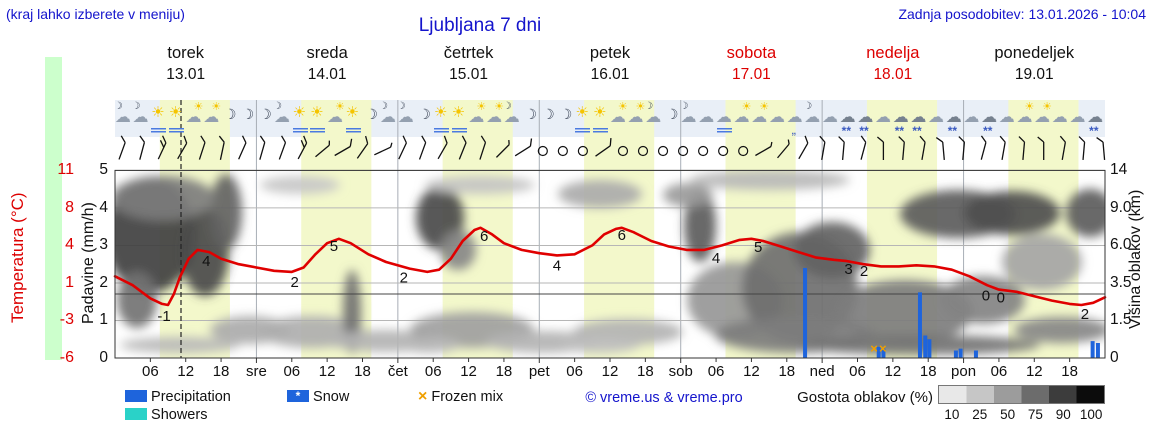  What do you see at coordinates (865, 397) in the screenshot?
I see `cloud-density-label: Gostota oblakov (%)` at bounding box center [865, 397].